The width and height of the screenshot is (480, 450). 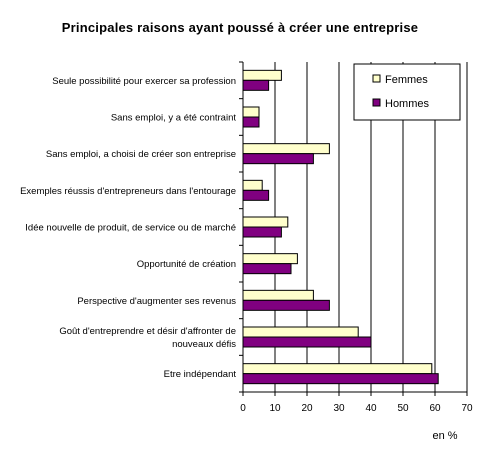 I want to click on x-tick-label: 30, so click(x=339, y=408).